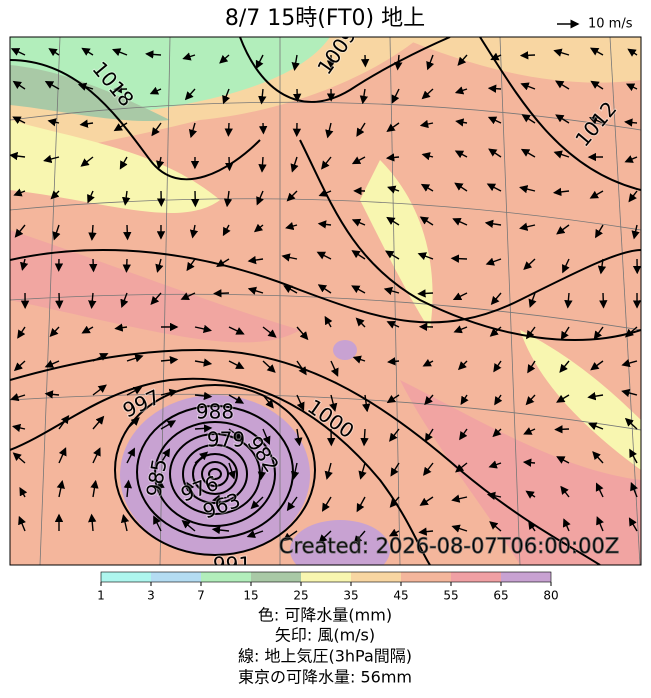 Image resolution: width=651 pixels, height=698 pixels. What do you see at coordinates (328, 587) in the screenshot?
I see `colorbar: 1 3 7 15 25 35 45 55 65 80` at bounding box center [328, 587].